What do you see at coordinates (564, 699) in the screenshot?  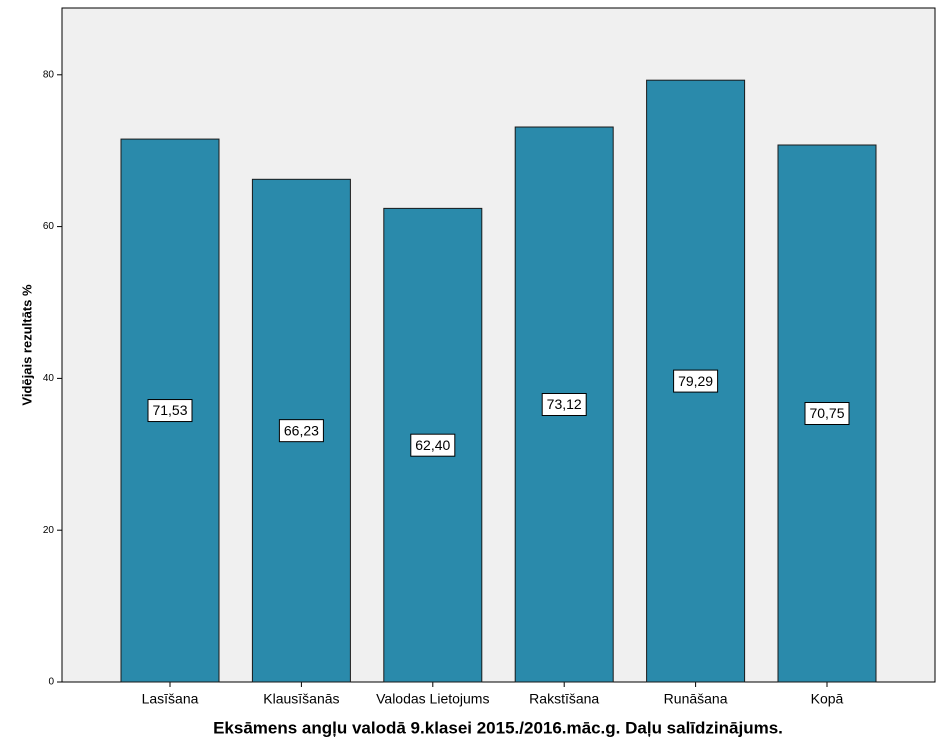 I see `x-tick-label: Rakstīšana` at bounding box center [564, 699].